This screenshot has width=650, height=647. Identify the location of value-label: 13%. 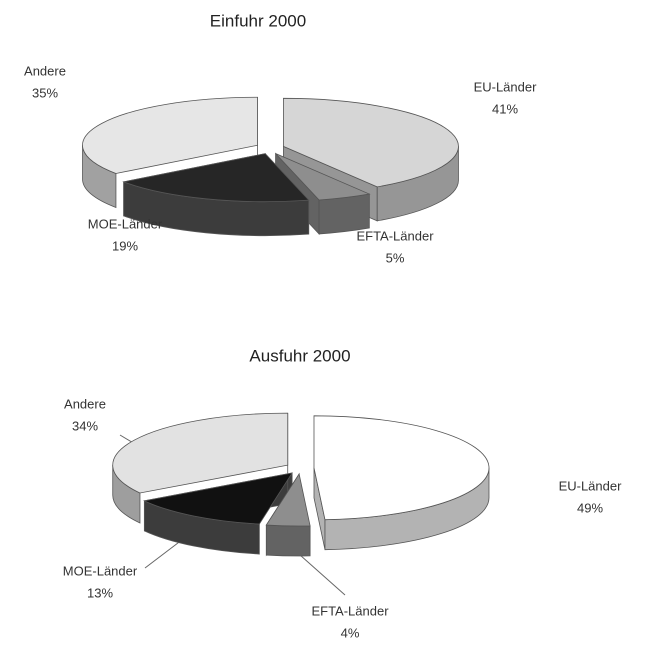
(100, 592).